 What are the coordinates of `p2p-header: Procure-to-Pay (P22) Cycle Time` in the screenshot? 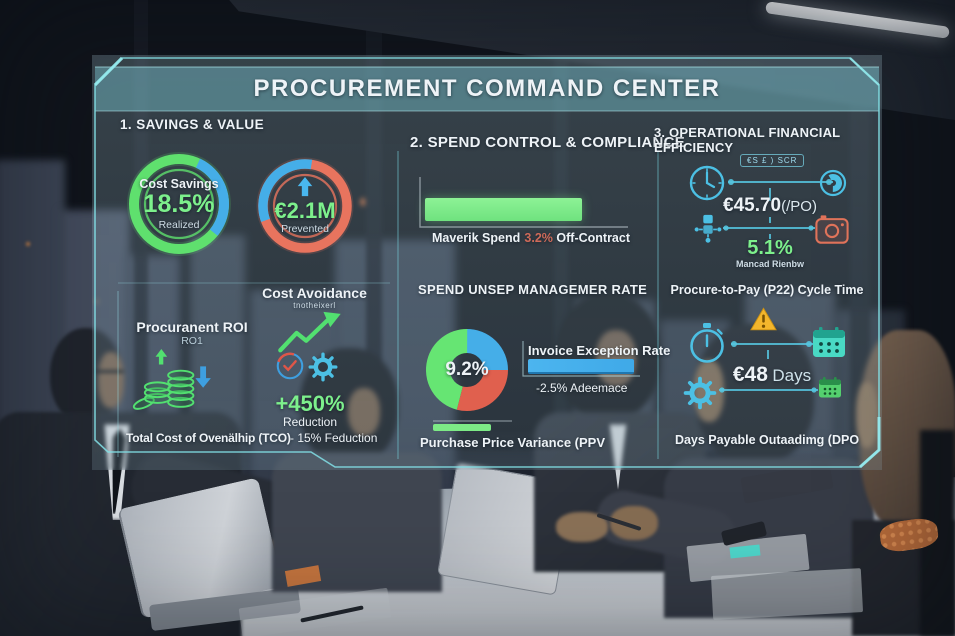 It's located at (767, 290).